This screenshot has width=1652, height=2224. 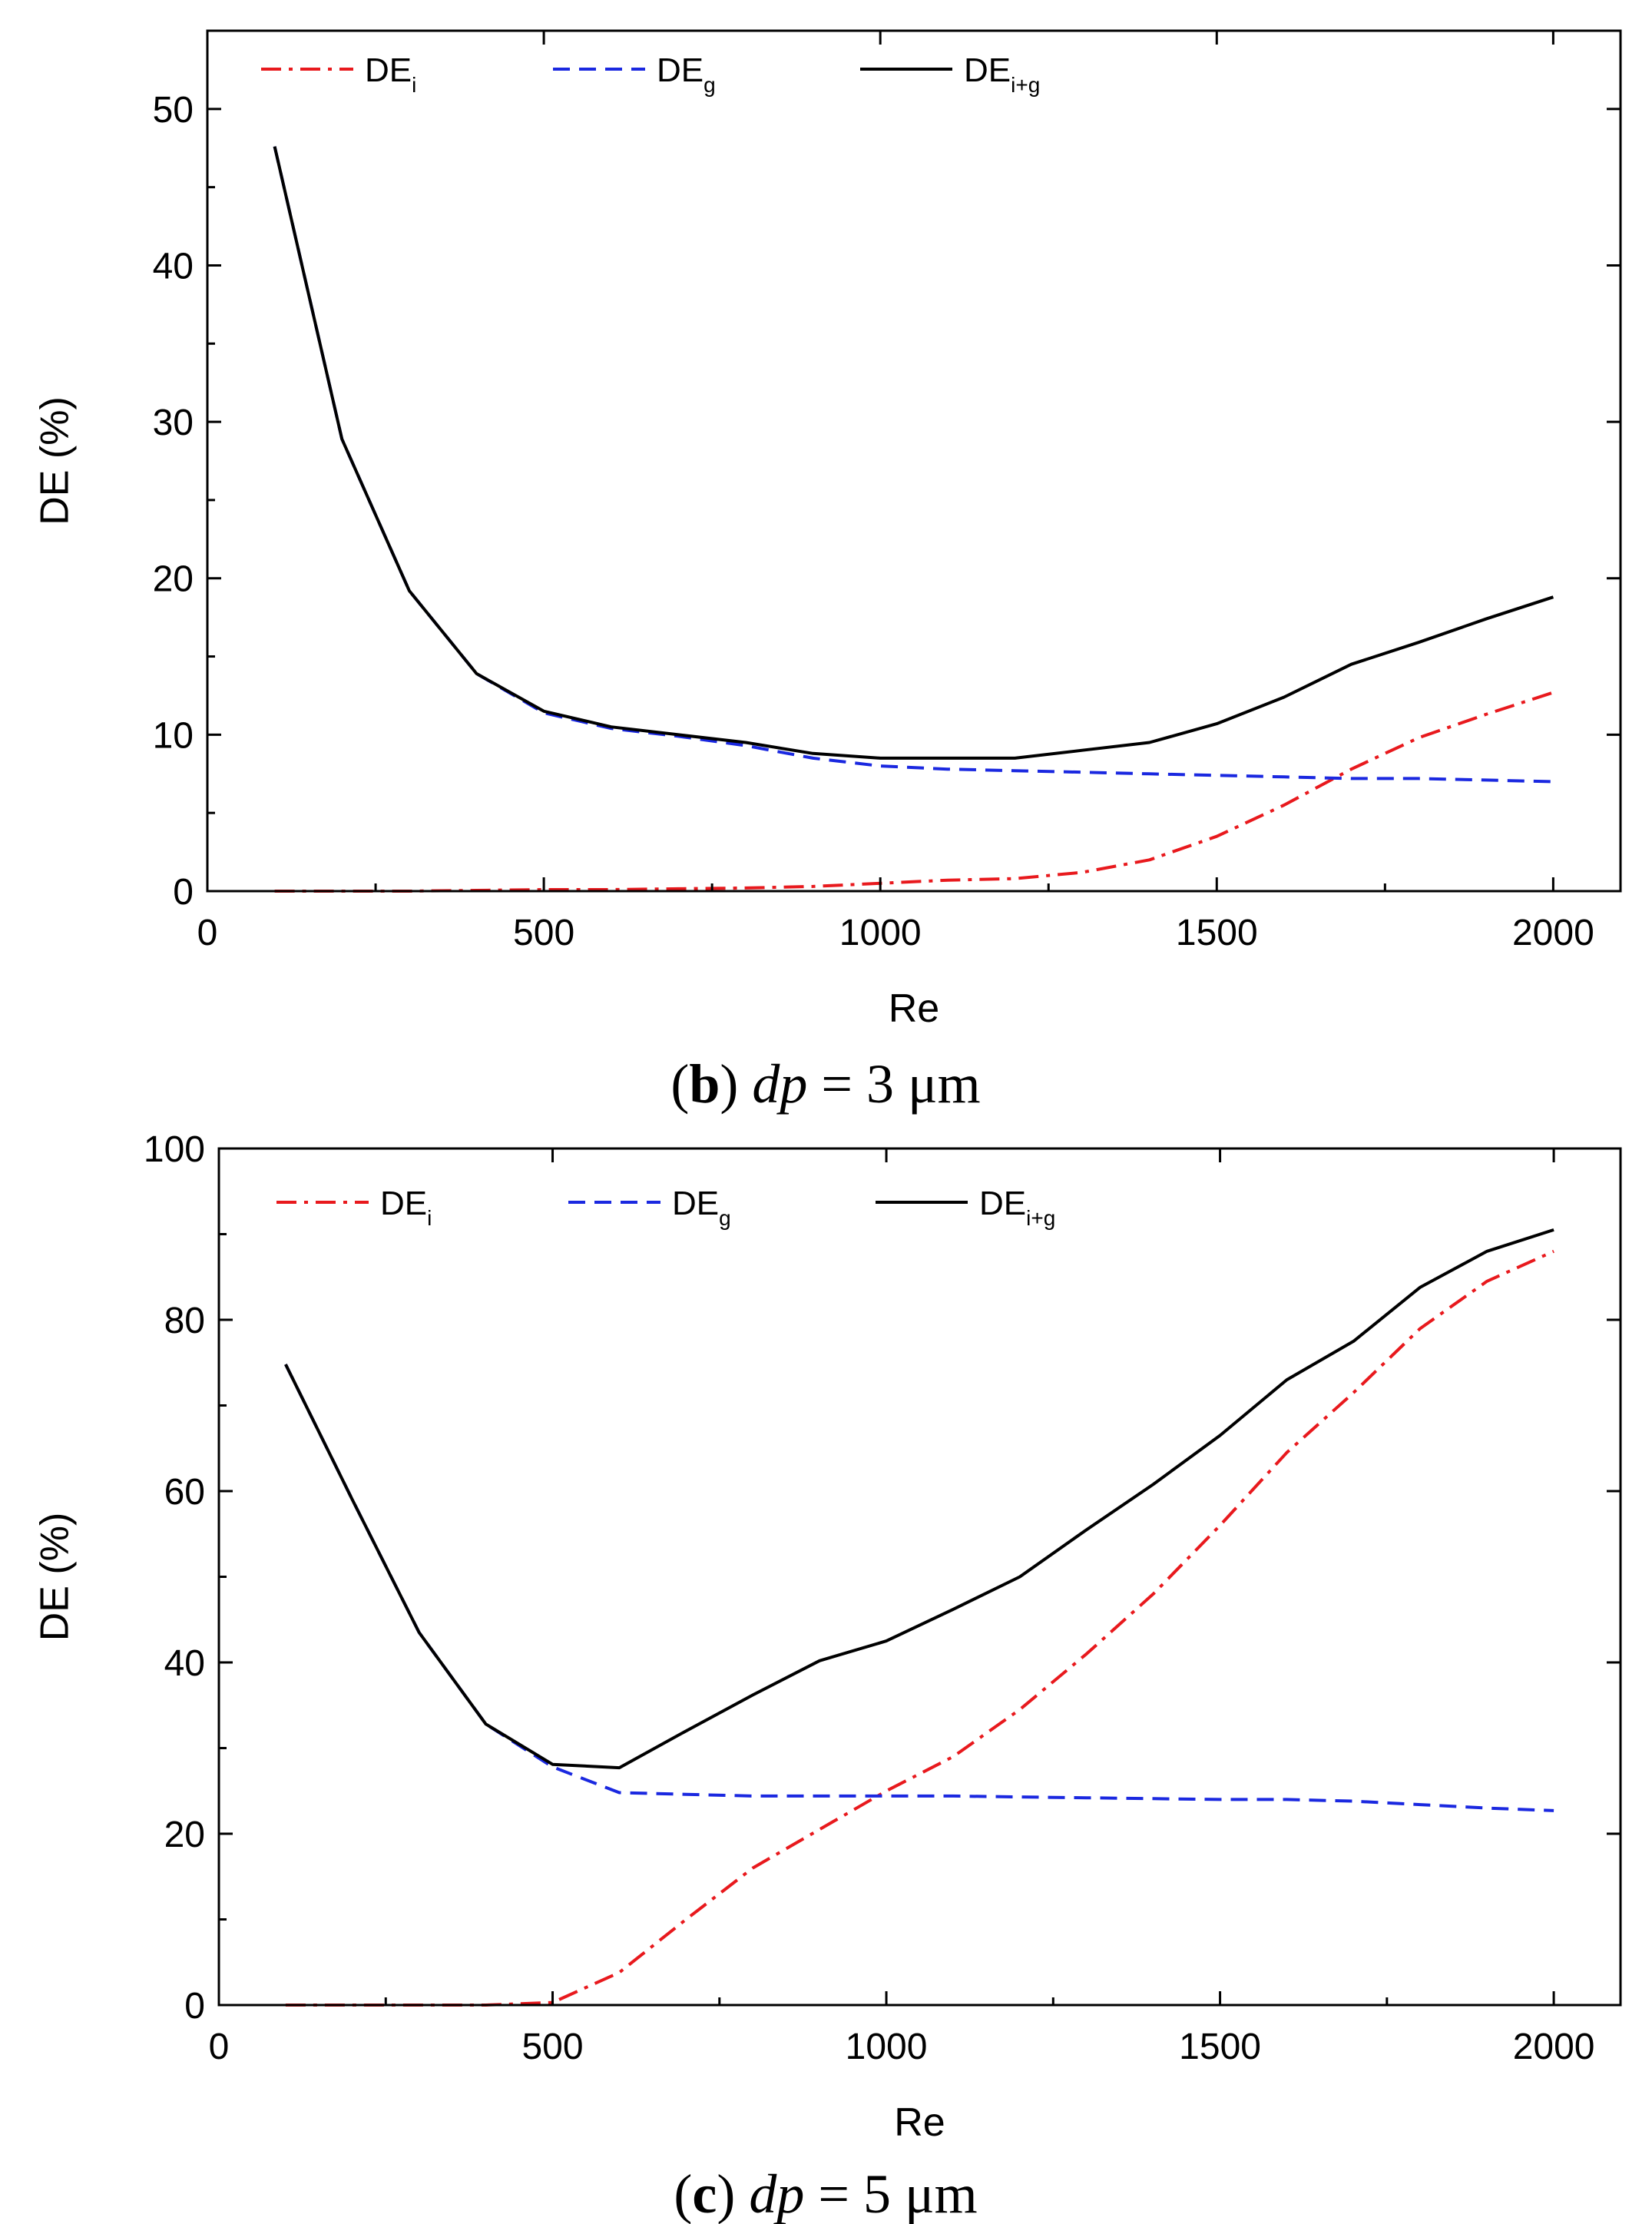 What do you see at coordinates (184, 1492) in the screenshot?
I see `y-tick-label: 60` at bounding box center [184, 1492].